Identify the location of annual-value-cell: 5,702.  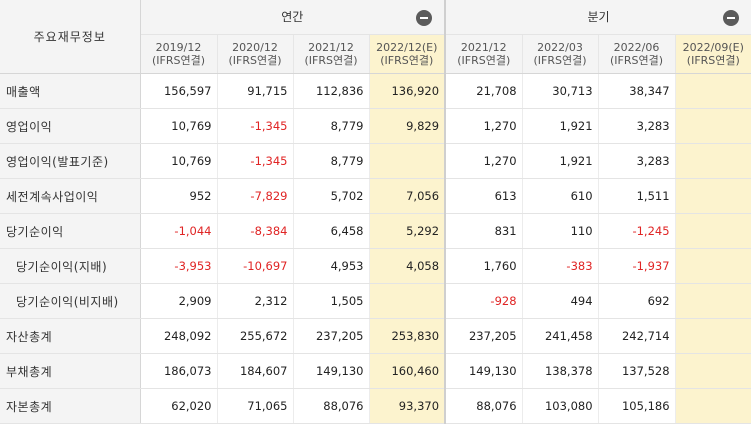
(330, 196).